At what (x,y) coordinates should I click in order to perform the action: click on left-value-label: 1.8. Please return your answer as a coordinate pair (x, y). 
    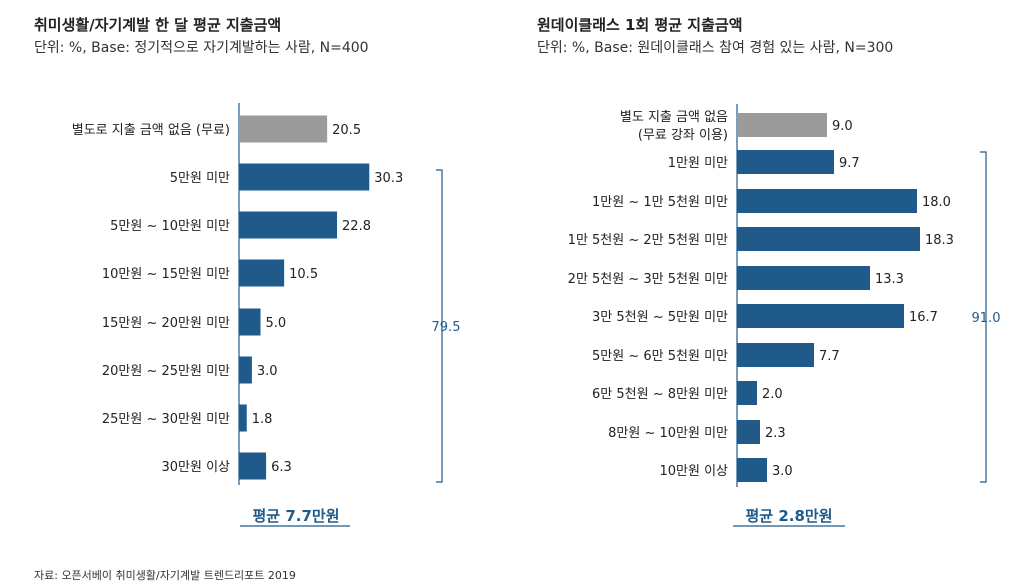
    Looking at the image, I should click on (262, 419).